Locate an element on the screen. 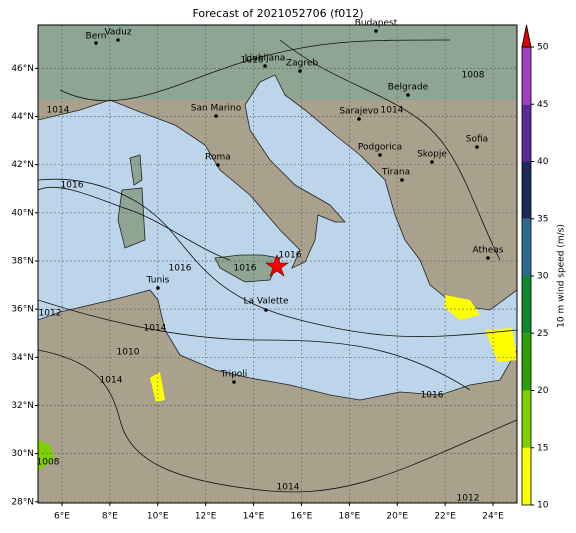 This screenshot has width=576, height=533. colorbar-tick-label: 15 is located at coordinates (542, 448).